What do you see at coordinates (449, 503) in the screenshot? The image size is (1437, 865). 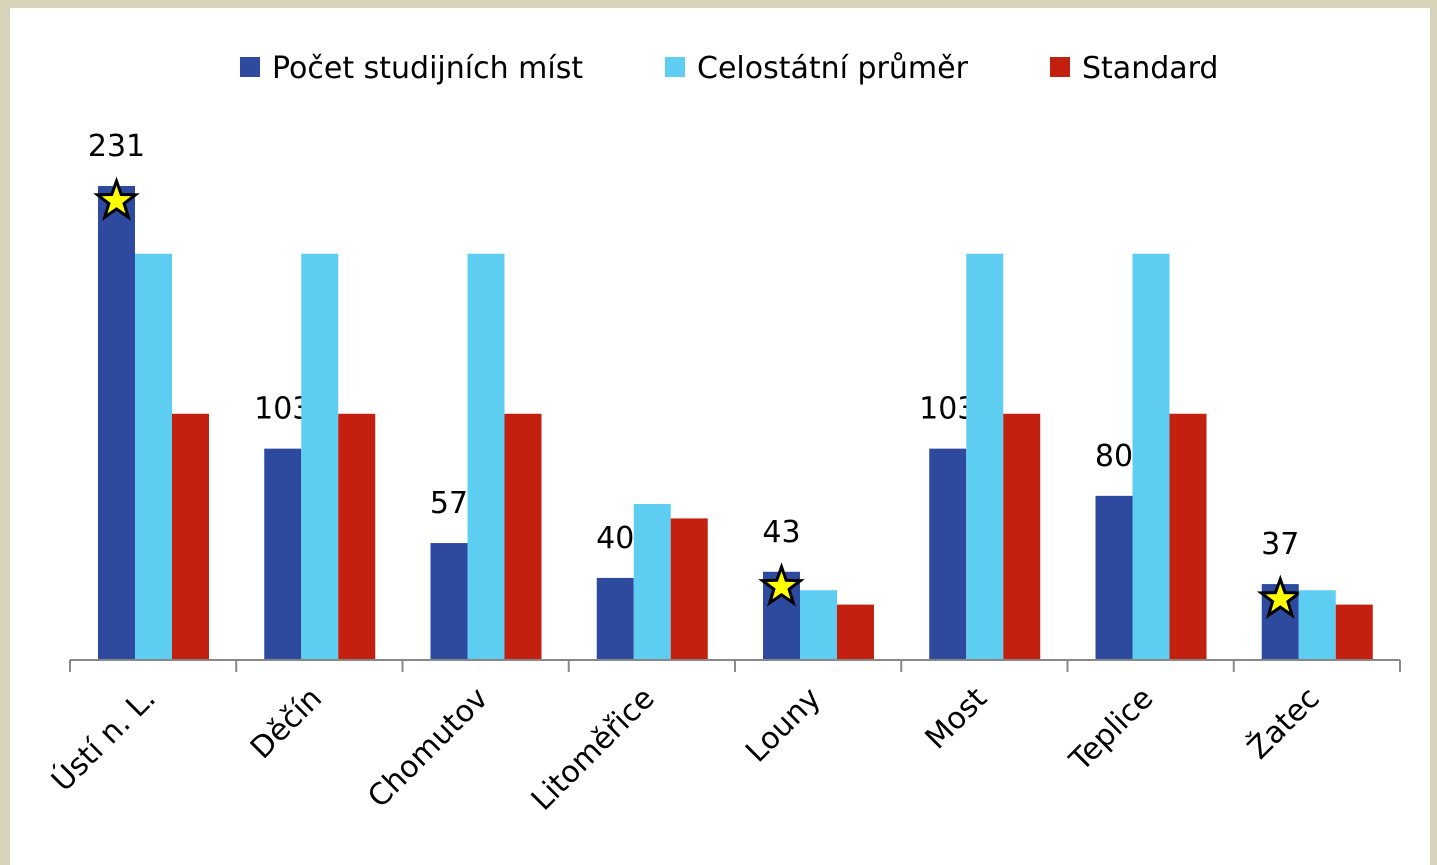 I see `data-label: 57` at bounding box center [449, 503].